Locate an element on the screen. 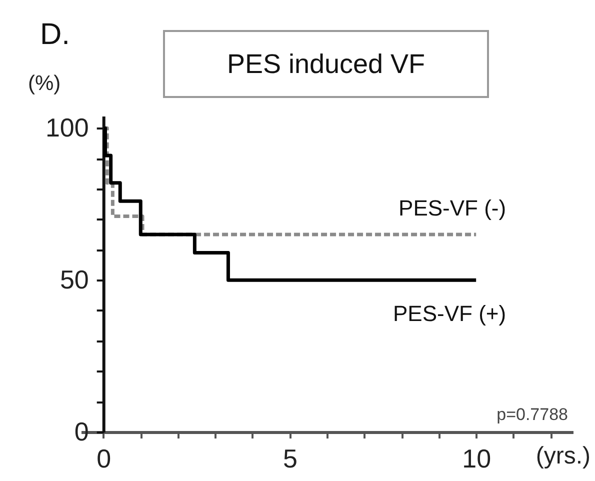 The height and width of the screenshot is (481, 595). text: D. is located at coordinates (55, 35).